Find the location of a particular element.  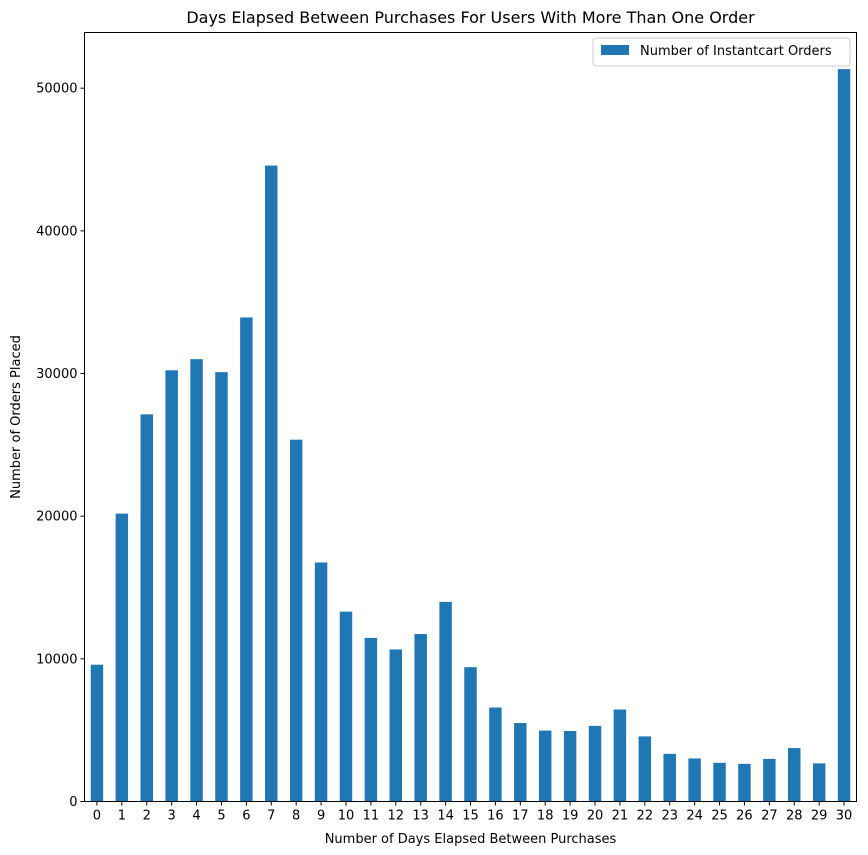

x-tick-label: 0 is located at coordinates (97, 816).